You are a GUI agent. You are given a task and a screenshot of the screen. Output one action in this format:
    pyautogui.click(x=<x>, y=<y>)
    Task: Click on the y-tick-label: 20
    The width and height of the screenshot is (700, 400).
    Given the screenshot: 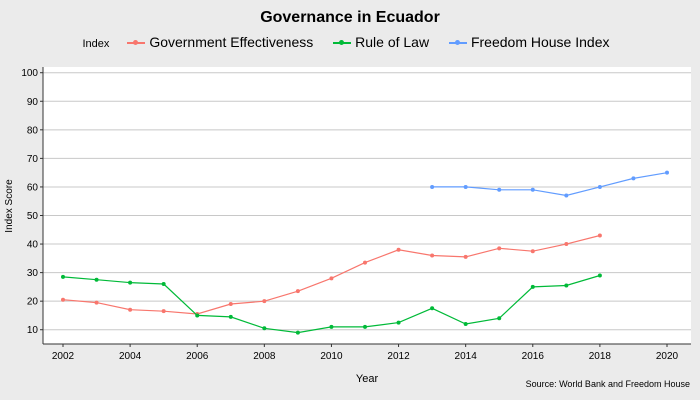 What is the action you would take?
    pyautogui.click(x=33, y=302)
    